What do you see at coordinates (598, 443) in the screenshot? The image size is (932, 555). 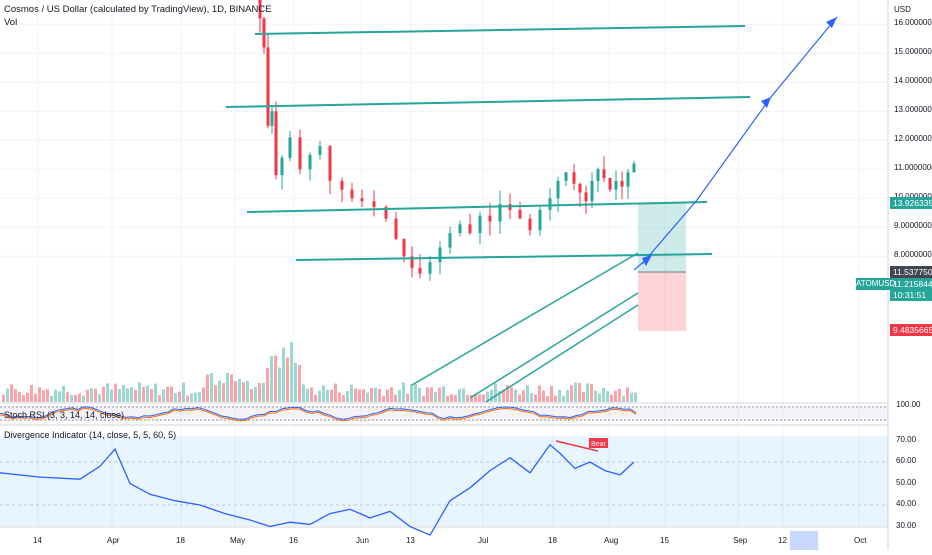 I see `bear-label-box` at bounding box center [598, 443].